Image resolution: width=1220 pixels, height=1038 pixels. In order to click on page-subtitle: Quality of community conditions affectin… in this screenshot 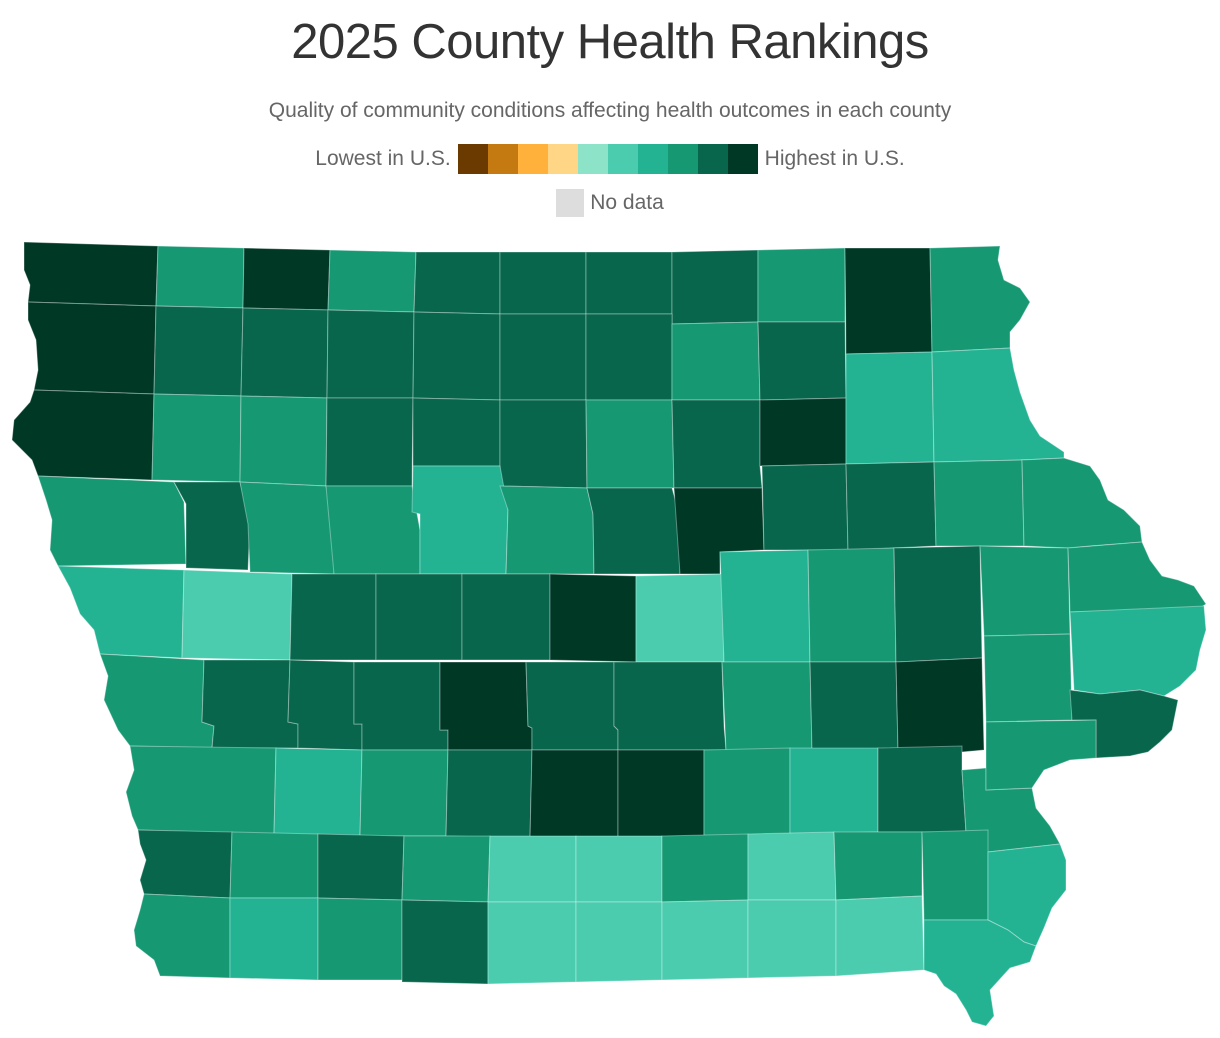, I will do `click(610, 110)`.